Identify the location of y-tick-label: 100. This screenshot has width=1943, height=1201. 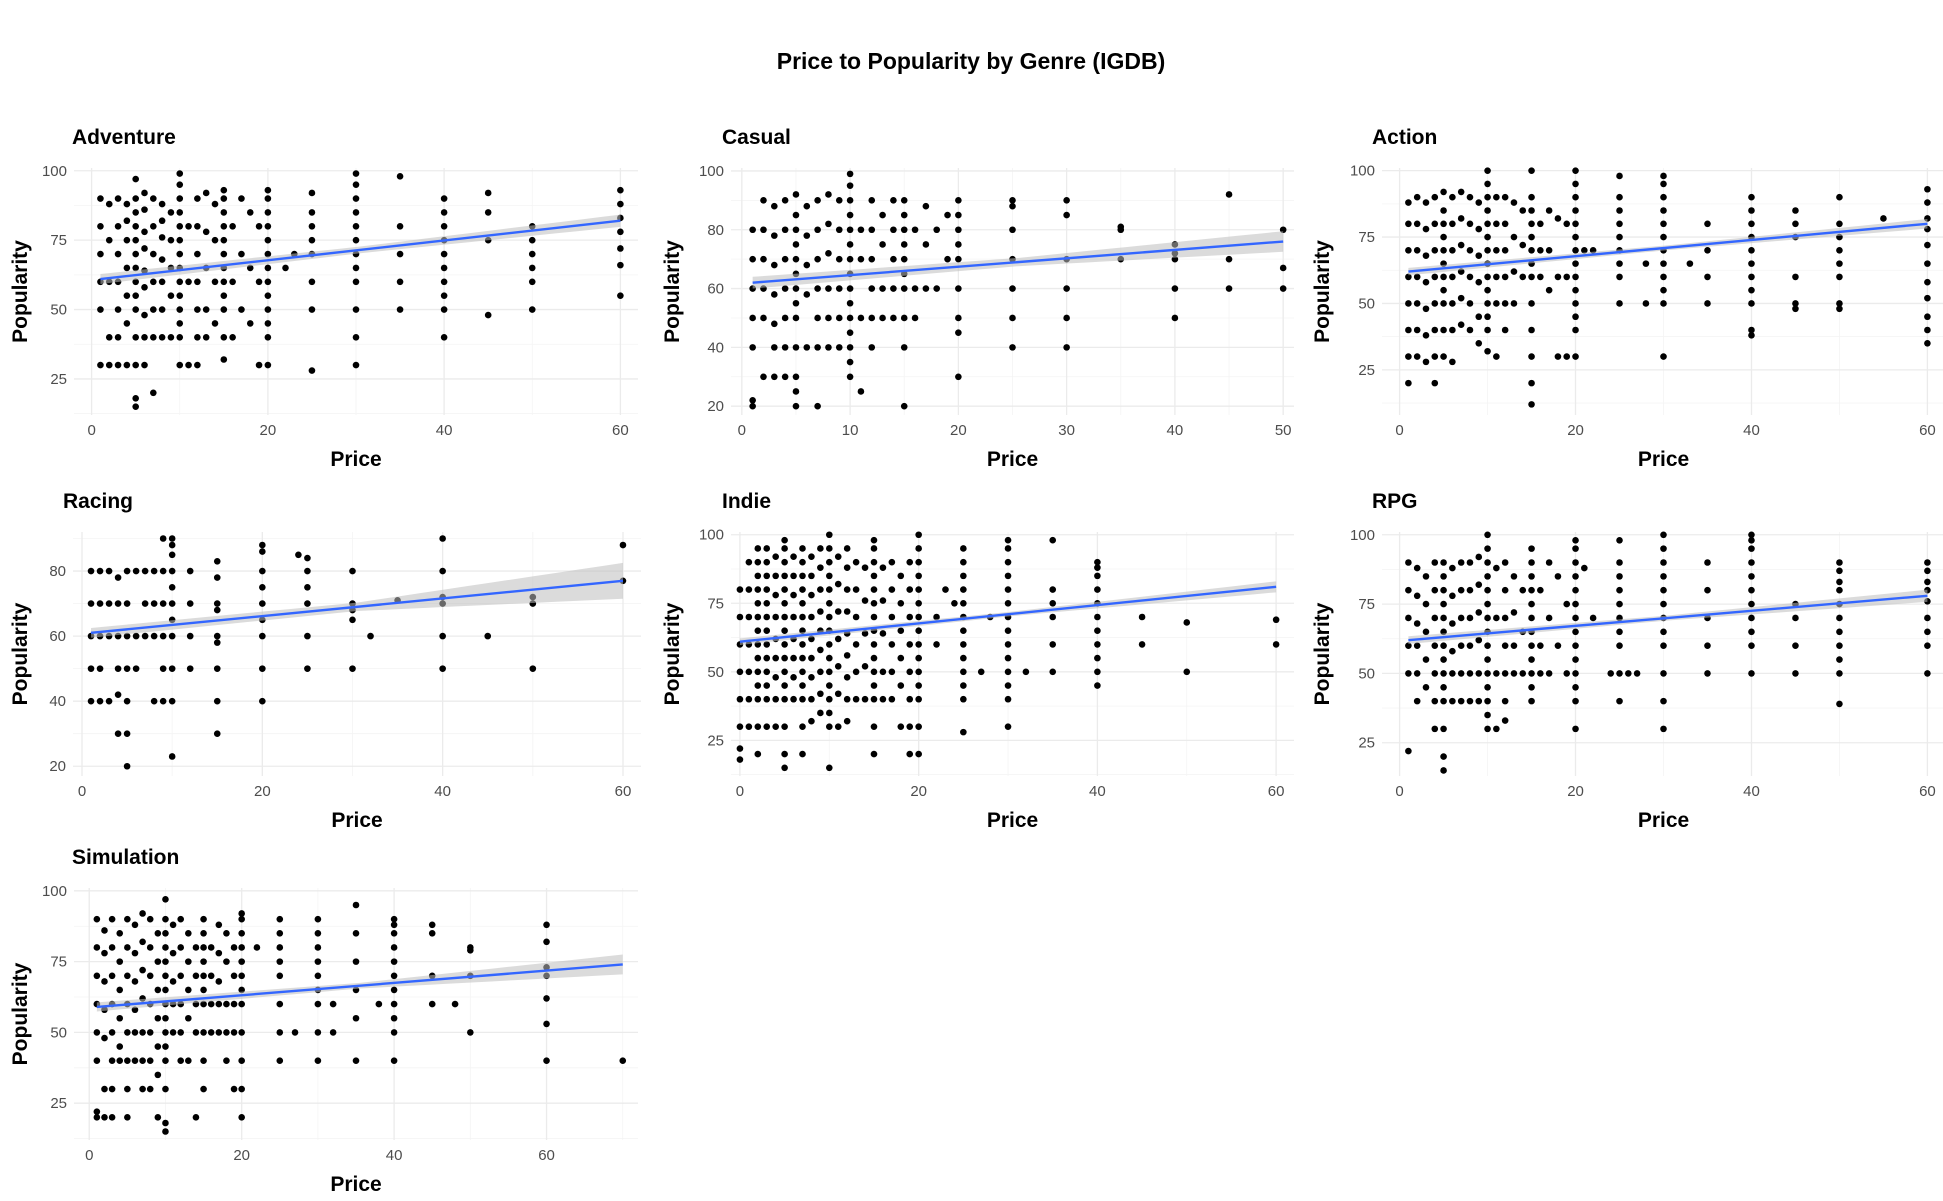
(711, 535).